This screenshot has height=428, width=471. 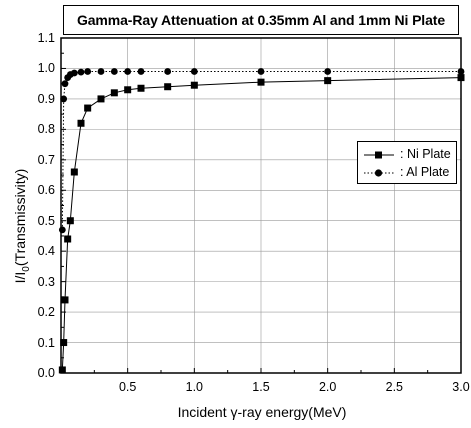 What do you see at coordinates (46, 159) in the screenshot?
I see `y-tick-label: 0.7` at bounding box center [46, 159].